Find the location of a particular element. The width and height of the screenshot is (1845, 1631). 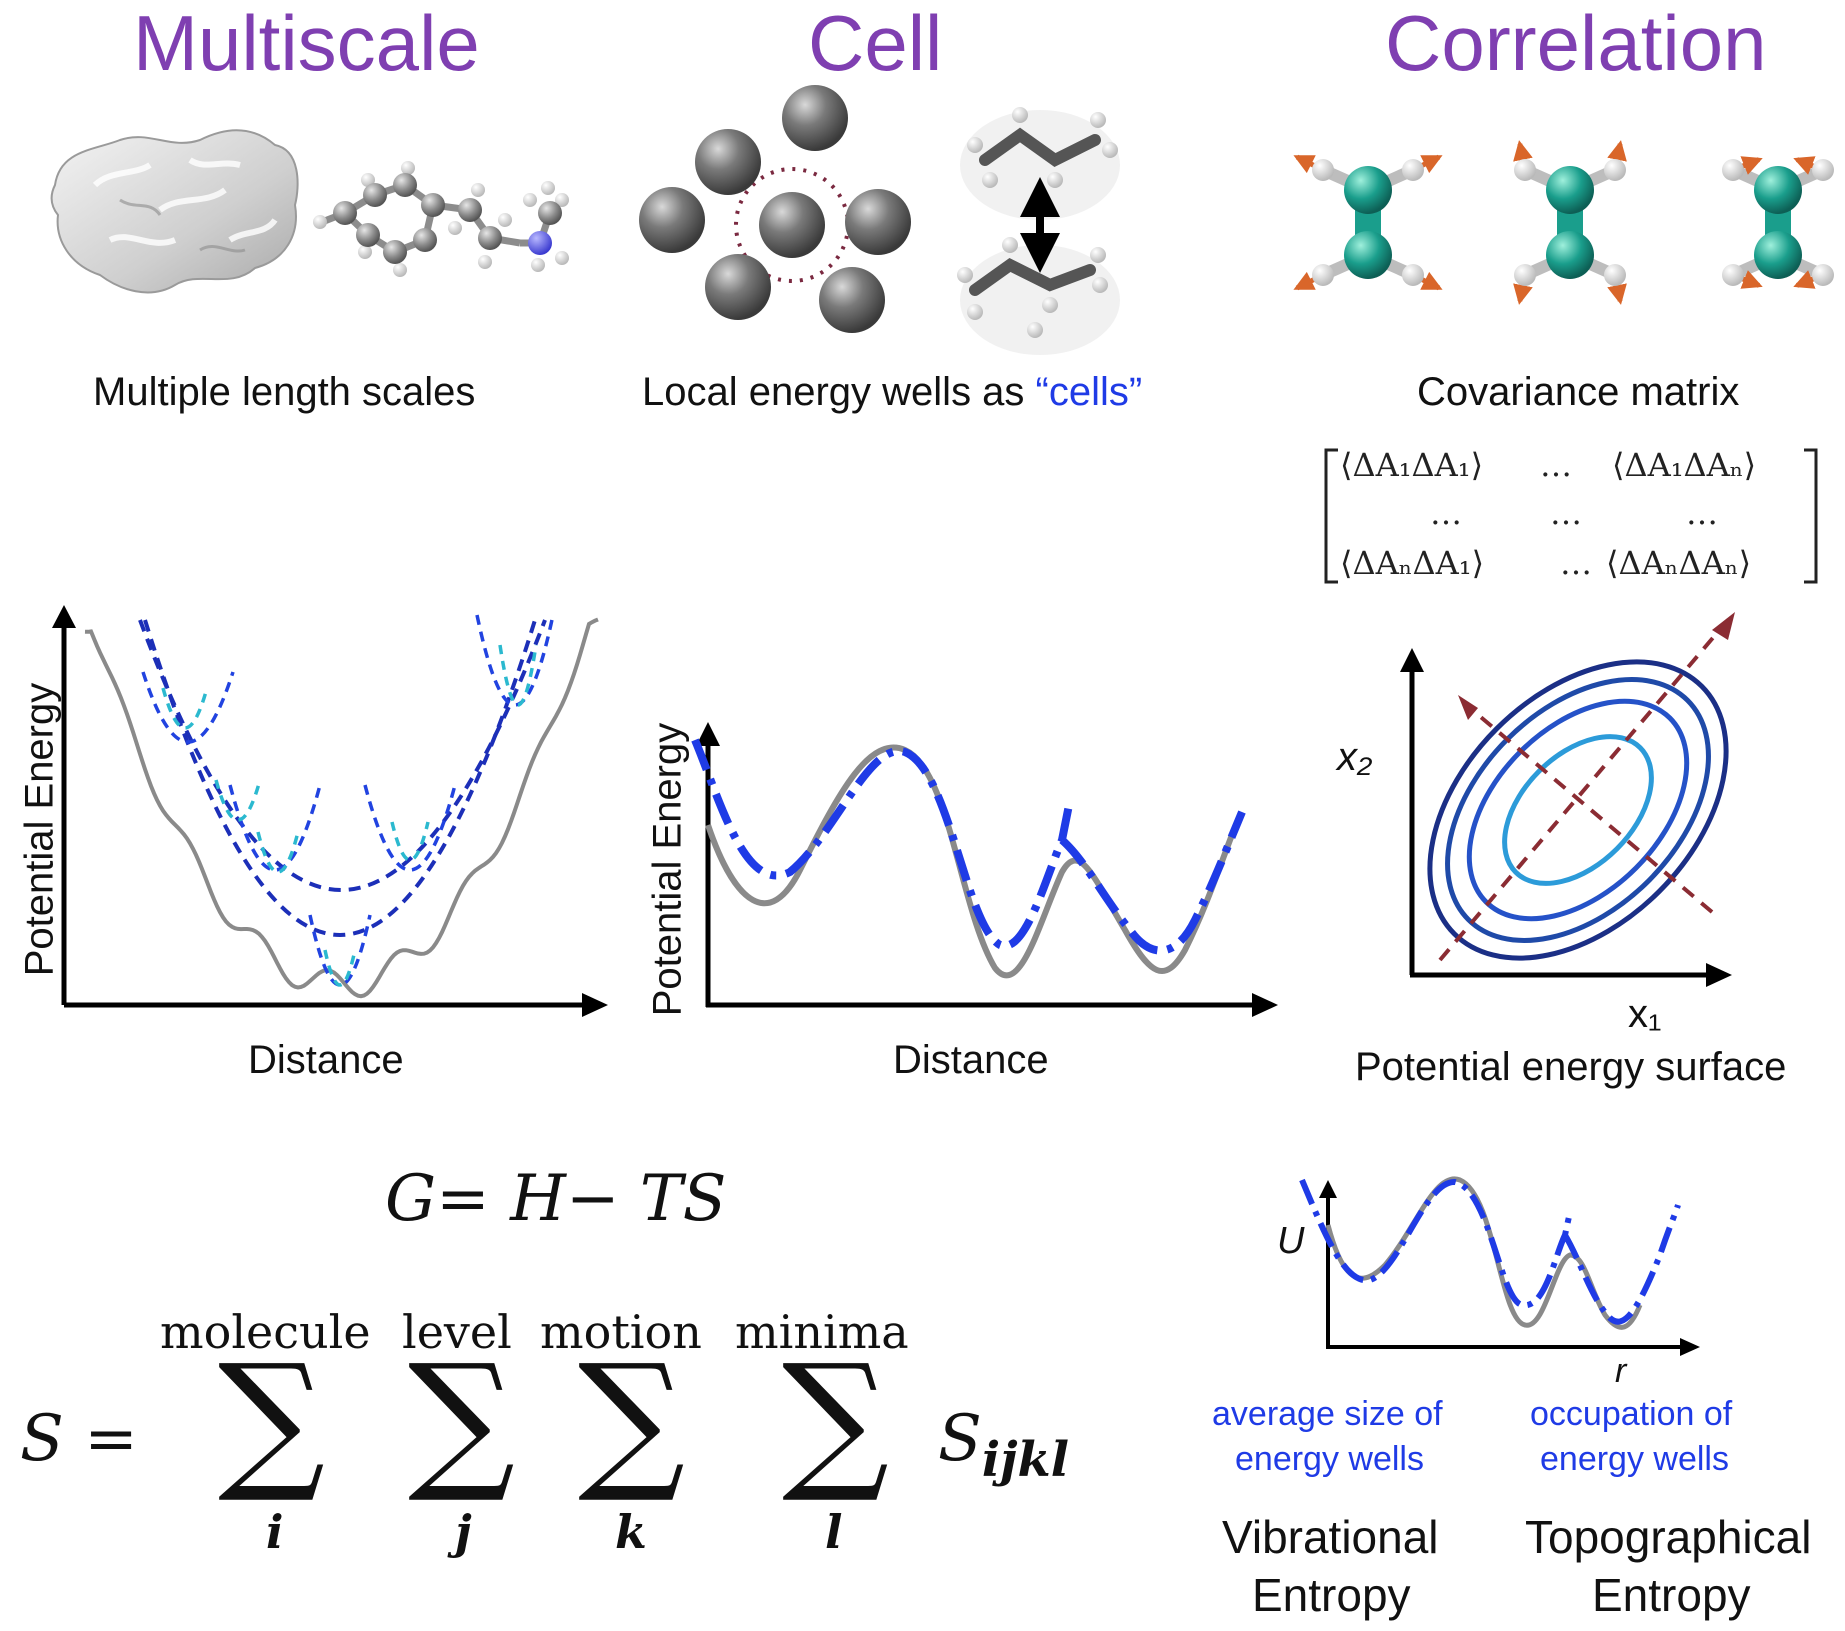

gibbs-equation: G= H− TS is located at coordinates (556, 1199).